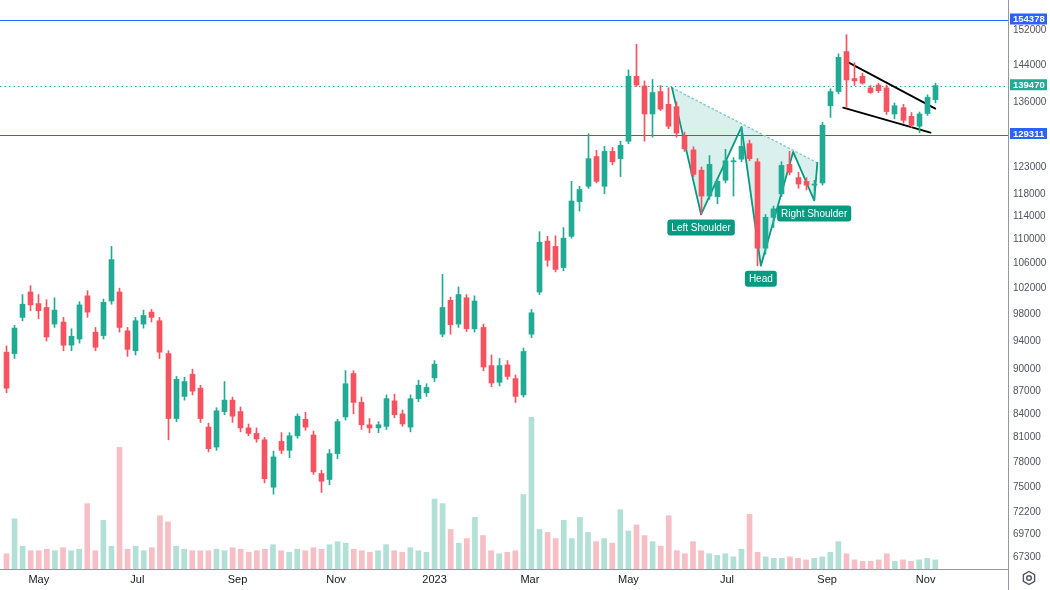 The image size is (1050, 590). Describe the element at coordinates (1030, 193) in the screenshot. I see `y-tick-label: 118000` at that location.